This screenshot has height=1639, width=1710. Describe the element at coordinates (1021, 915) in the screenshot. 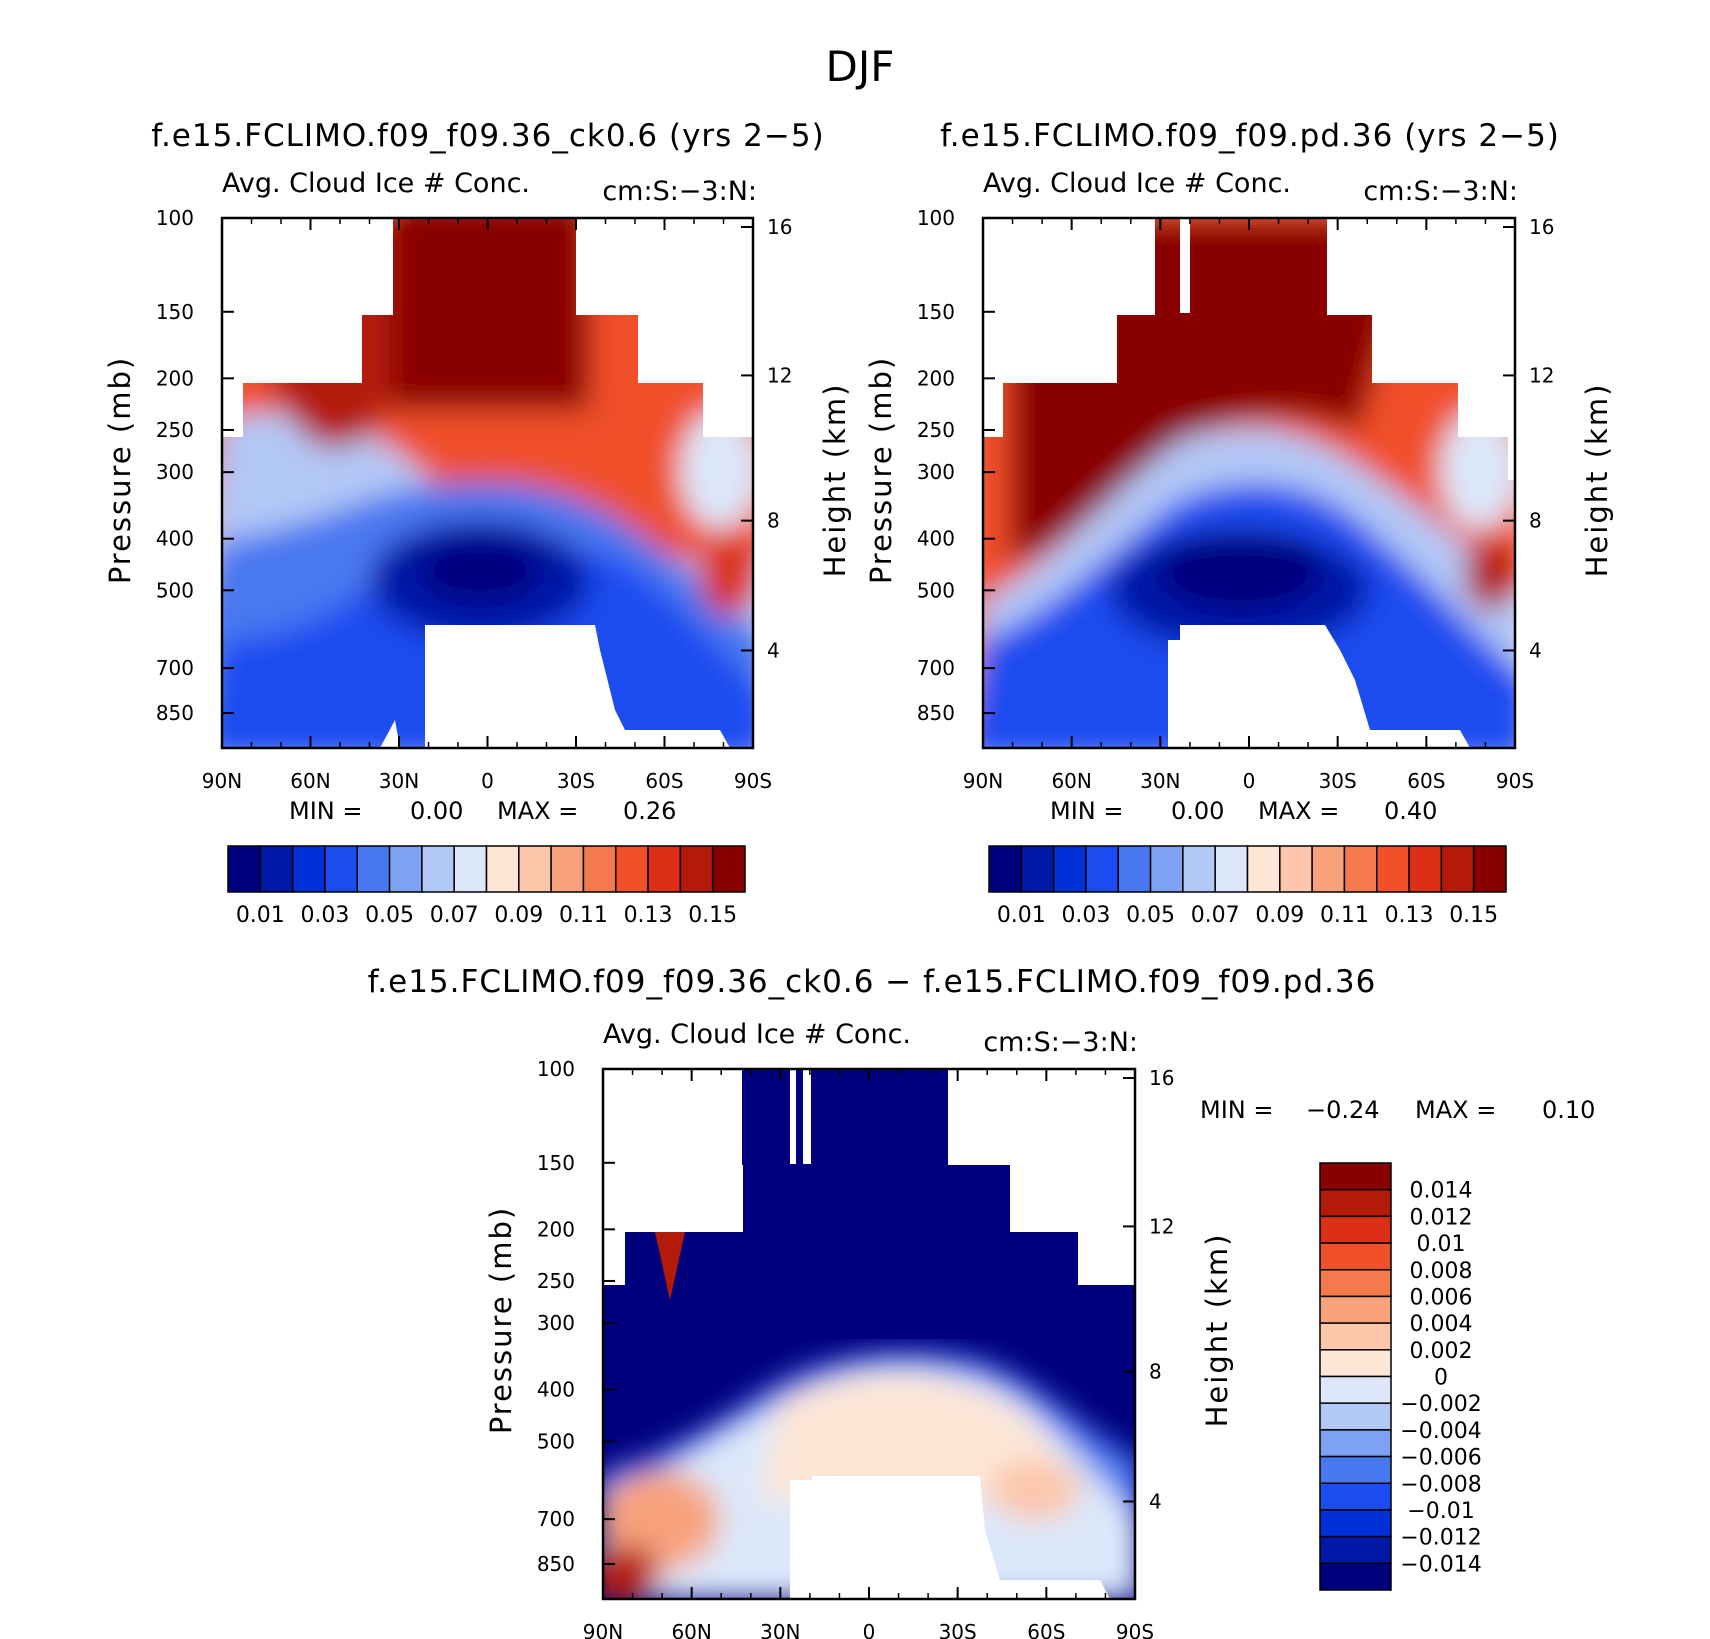

I see `colorbar-label: 0.01` at that location.